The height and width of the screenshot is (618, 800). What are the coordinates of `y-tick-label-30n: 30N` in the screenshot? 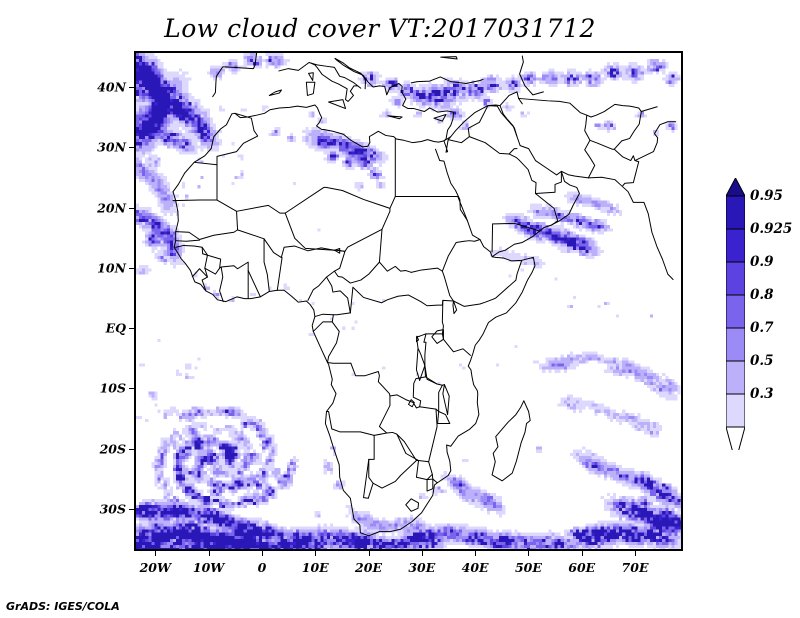 It's located at (111, 147).